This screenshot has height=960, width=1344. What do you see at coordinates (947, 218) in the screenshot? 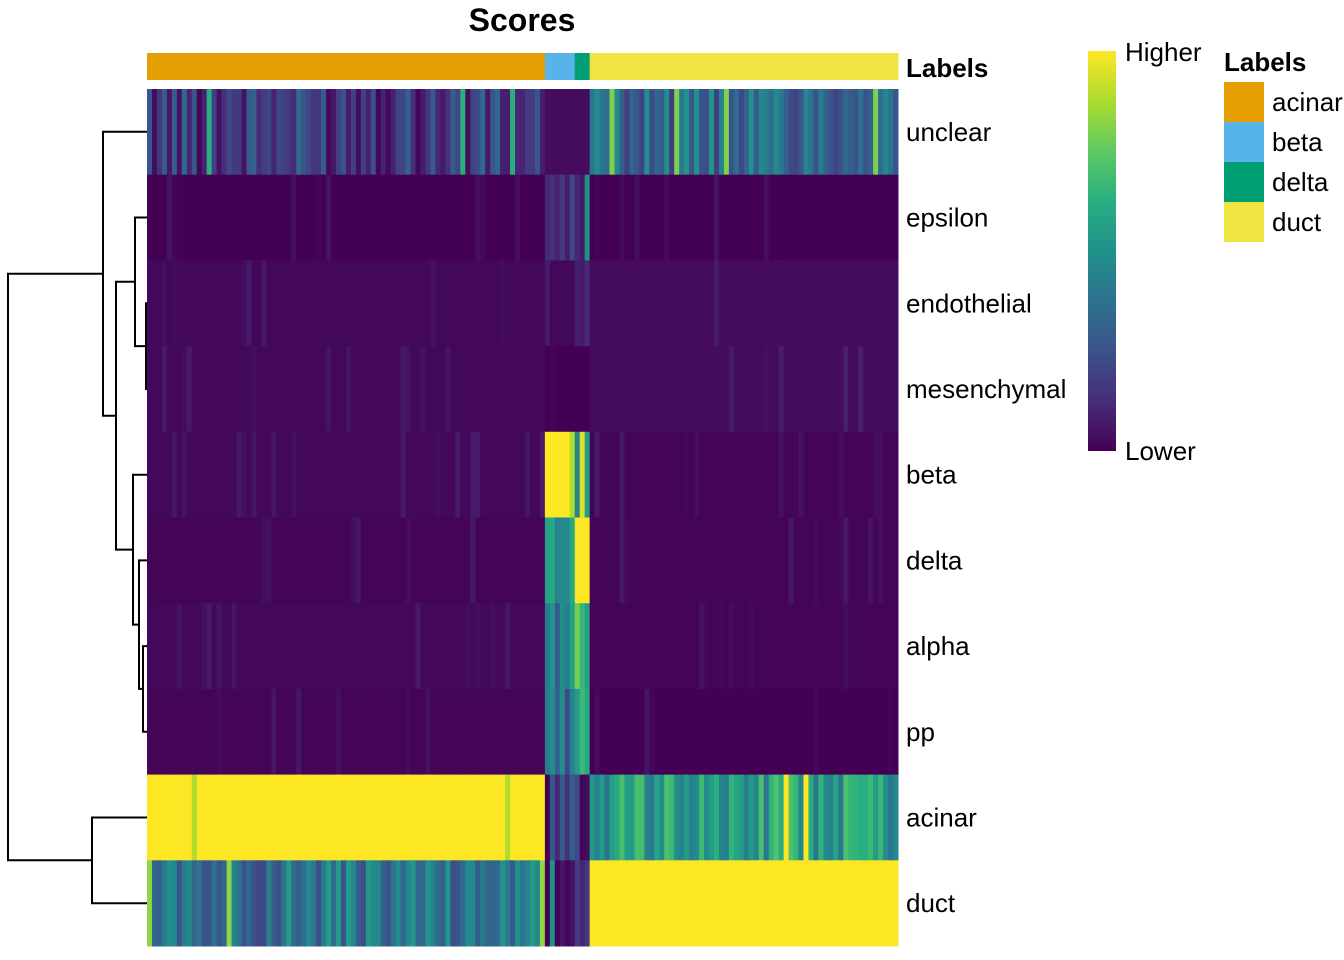
I see `row-label-epsilon: epsilon` at bounding box center [947, 218].